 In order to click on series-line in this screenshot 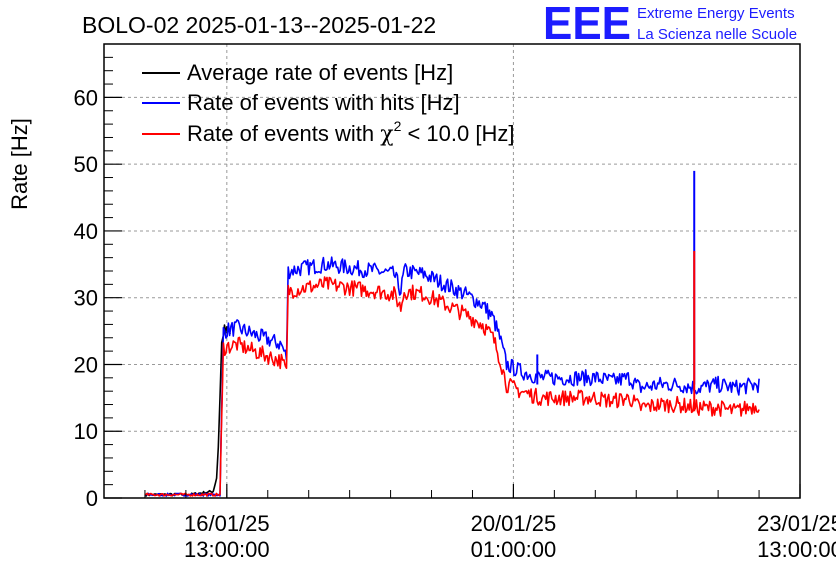, I will do `click(187, 410)`.